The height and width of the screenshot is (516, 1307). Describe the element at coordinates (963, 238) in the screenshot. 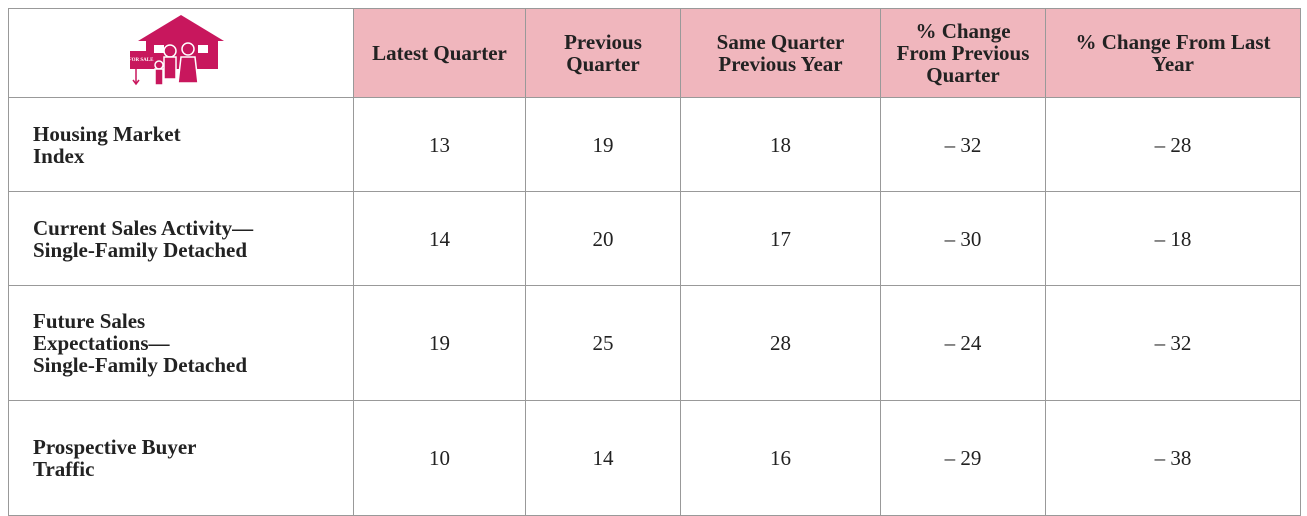

I see `cell: – 30` at that location.